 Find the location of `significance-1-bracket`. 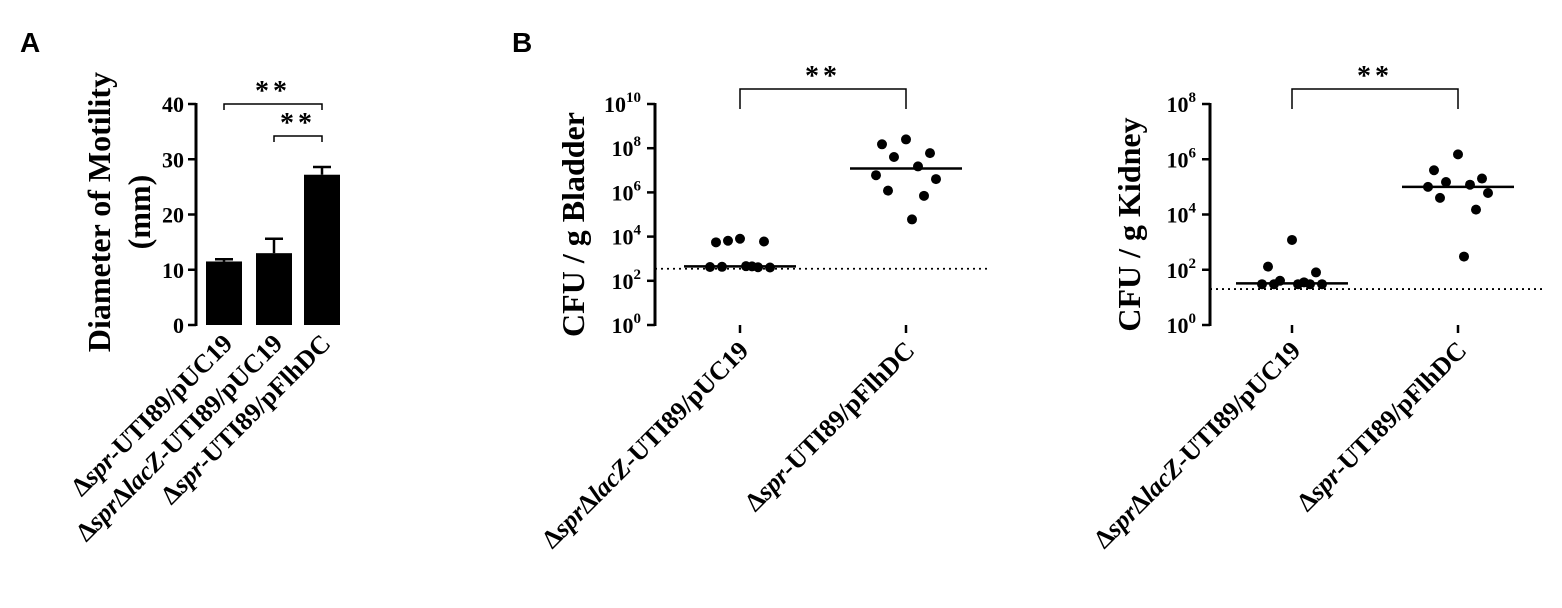

significance-1-bracket is located at coordinates (273, 106).